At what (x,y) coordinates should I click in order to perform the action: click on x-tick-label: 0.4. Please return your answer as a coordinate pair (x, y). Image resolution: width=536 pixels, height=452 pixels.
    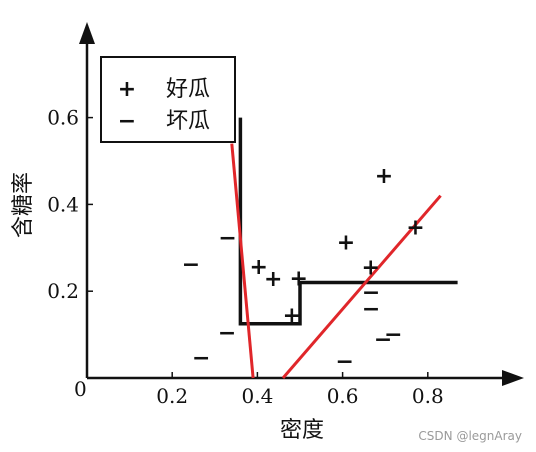
    Looking at the image, I should click on (257, 396).